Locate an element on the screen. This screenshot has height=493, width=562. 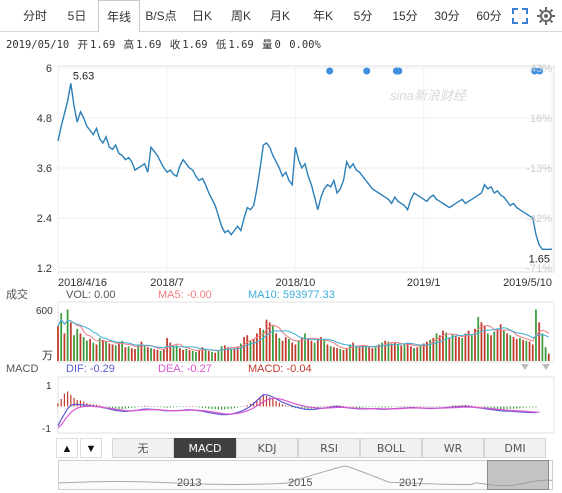
volume-collapse-down-icon is located at coordinates (525, 367).